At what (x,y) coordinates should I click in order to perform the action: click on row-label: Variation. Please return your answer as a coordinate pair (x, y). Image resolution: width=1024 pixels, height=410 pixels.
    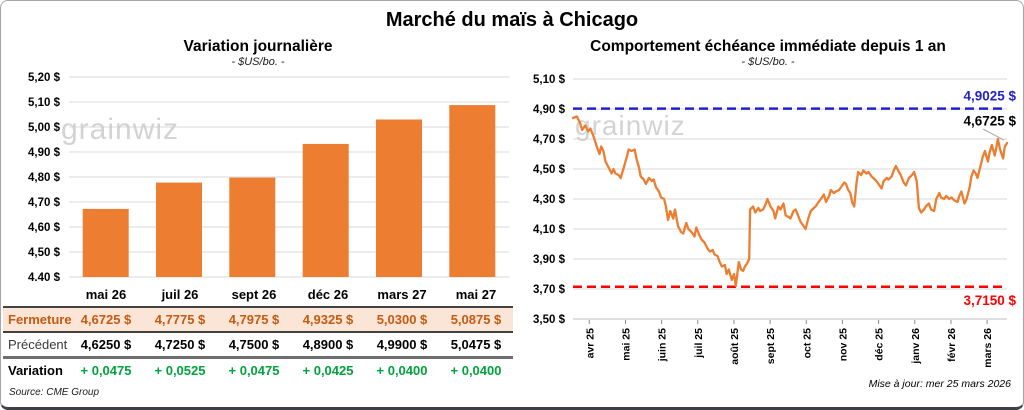
    Looking at the image, I should click on (35, 370).